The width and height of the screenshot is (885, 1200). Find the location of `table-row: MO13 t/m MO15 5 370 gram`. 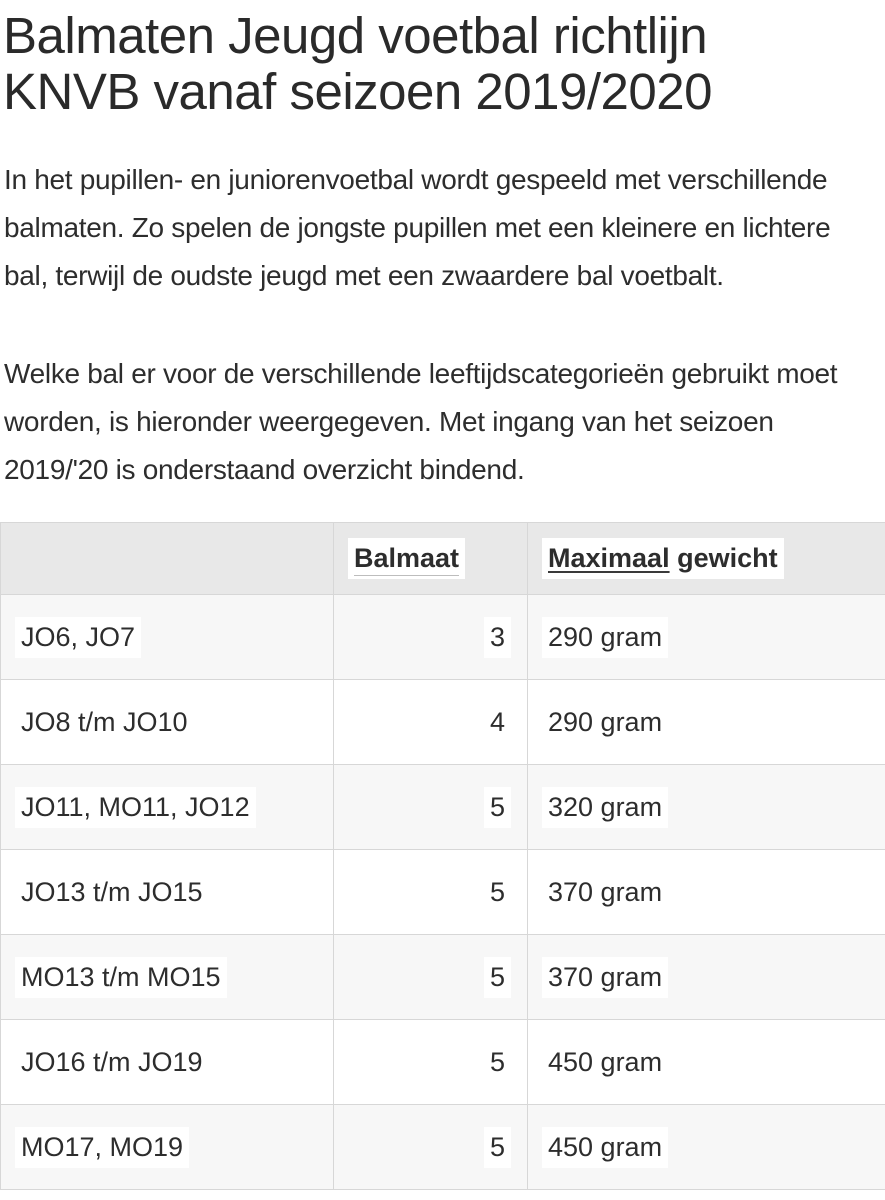

table-row: MO13 t/m MO15 5 370 gram is located at coordinates (442, 977).